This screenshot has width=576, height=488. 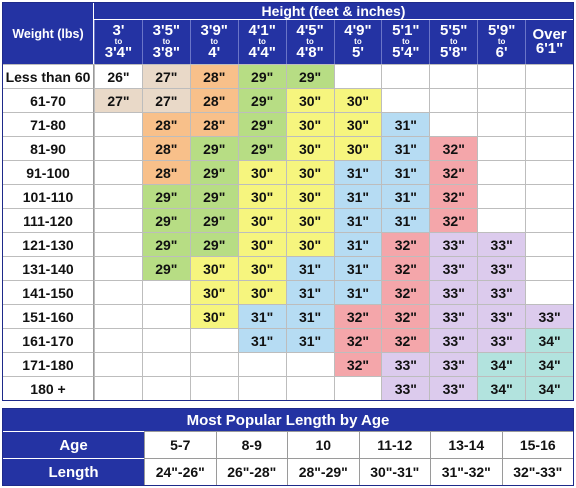 I want to click on length-range-cell: 32"-33", so click(x=537, y=471).